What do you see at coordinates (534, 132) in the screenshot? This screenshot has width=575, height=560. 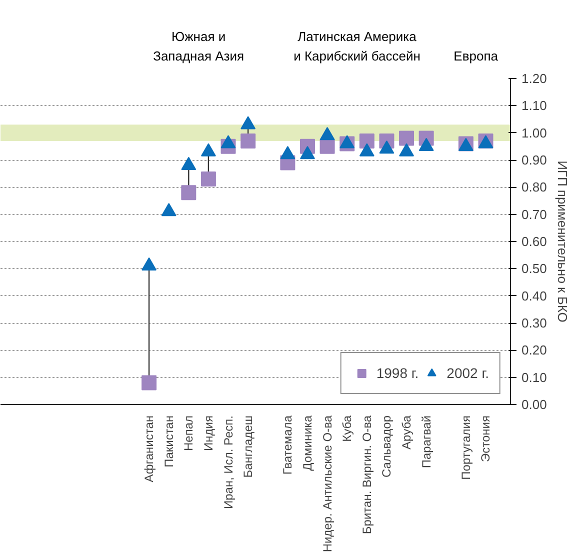 I see `y-tick-label: 1.00` at bounding box center [534, 132].